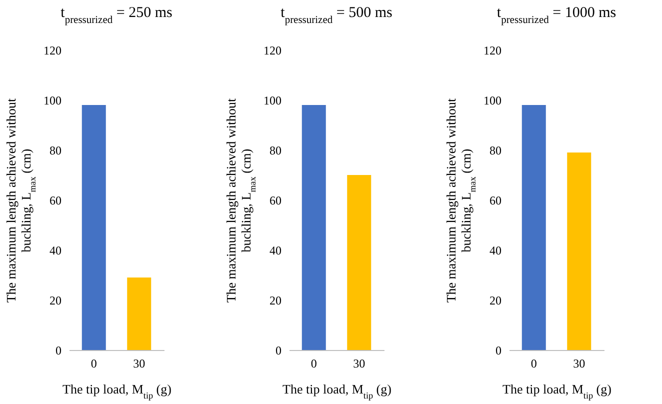 The width and height of the screenshot is (662, 404). I want to click on chart-title: t$_{pressurized}$ = 1000 ms, so click(556, 15).